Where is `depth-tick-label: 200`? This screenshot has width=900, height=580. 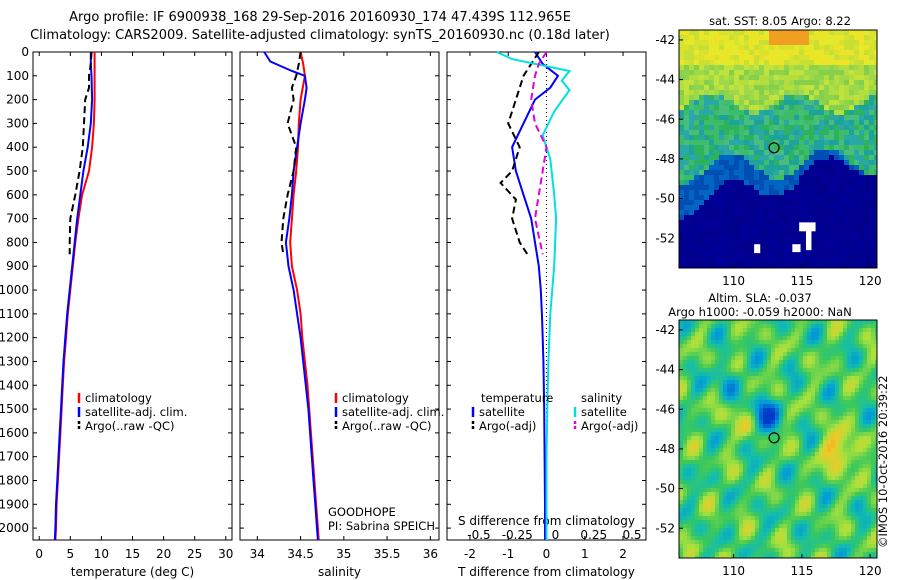
depth-tick-label: 200 is located at coordinates (17, 100).